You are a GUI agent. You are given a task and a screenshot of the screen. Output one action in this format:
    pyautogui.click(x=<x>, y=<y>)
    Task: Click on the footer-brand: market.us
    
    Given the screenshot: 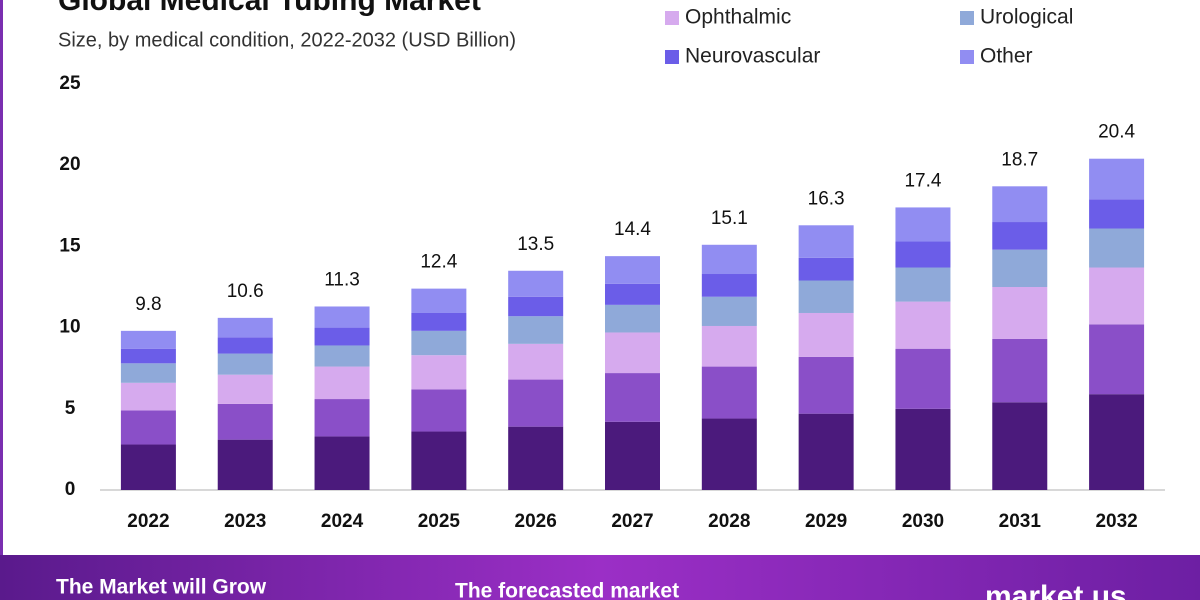 What is the action you would take?
    pyautogui.click(x=1056, y=590)
    